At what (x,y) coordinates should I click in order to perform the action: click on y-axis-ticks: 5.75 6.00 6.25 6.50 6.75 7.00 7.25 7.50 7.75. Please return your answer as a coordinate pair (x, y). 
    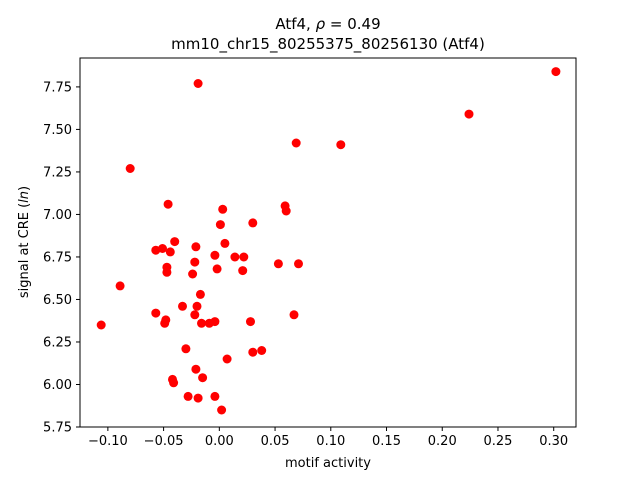
    Looking at the image, I should click on (61, 258).